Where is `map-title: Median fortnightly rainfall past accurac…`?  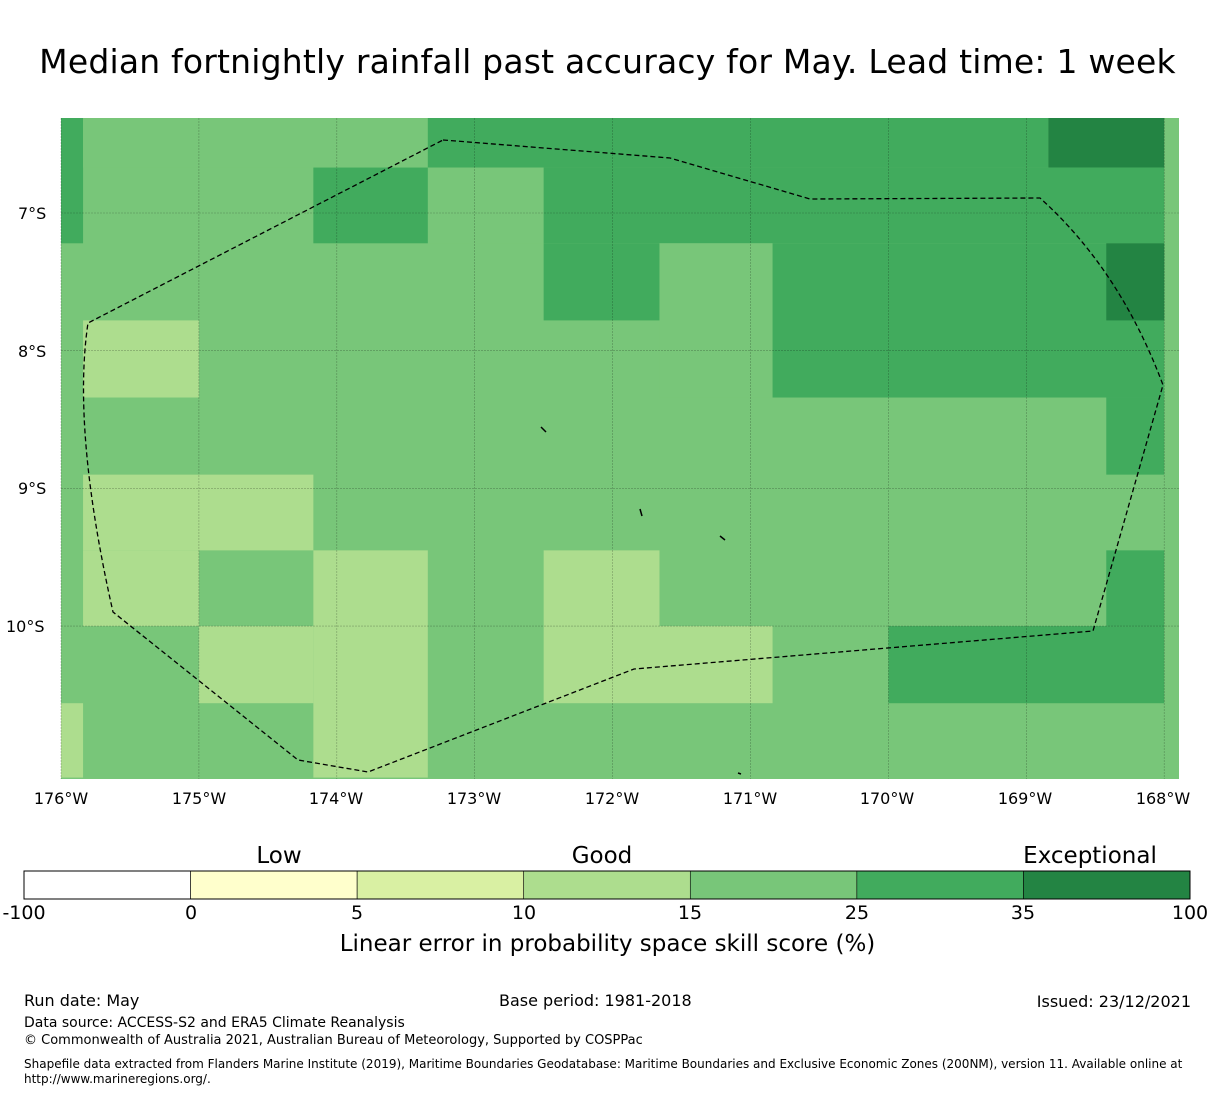
map-title: Median fortnightly rainfall past accurac… is located at coordinates (607, 61).